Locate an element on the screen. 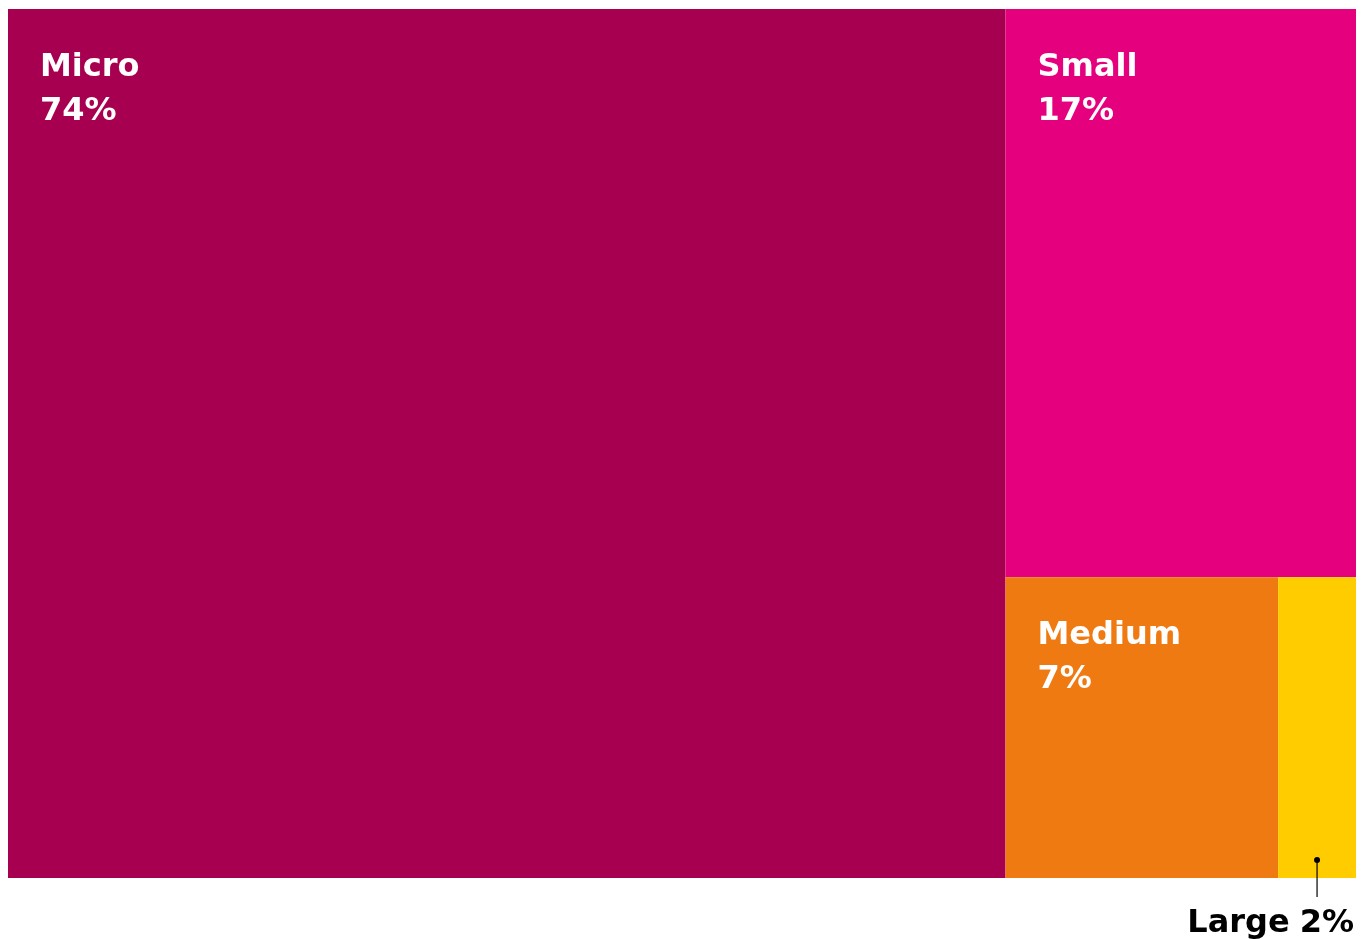 This screenshot has height=939, width=1367. category-label: Large is located at coordinates (1238, 920).